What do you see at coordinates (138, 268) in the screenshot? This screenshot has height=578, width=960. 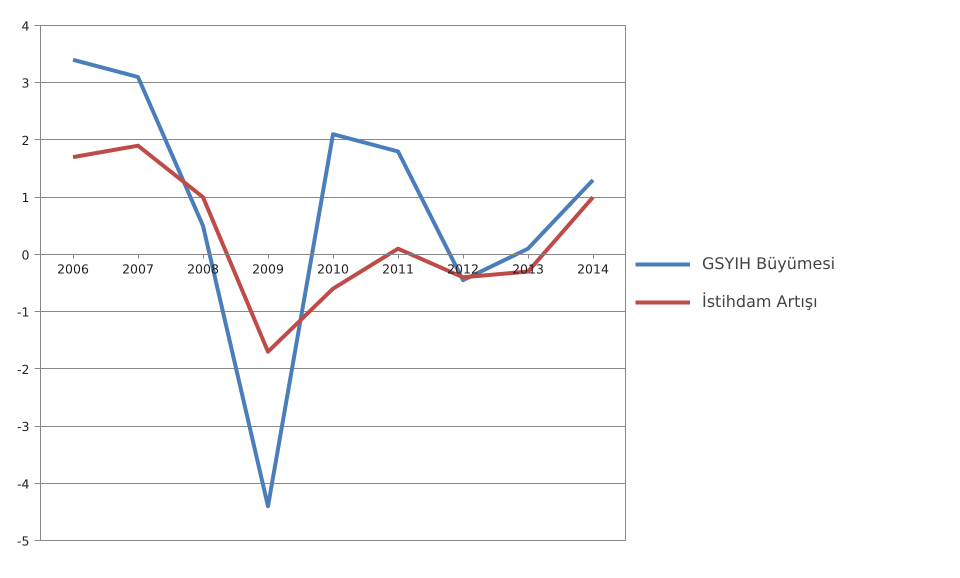 I see `x-tick-label: 2007` at bounding box center [138, 268].